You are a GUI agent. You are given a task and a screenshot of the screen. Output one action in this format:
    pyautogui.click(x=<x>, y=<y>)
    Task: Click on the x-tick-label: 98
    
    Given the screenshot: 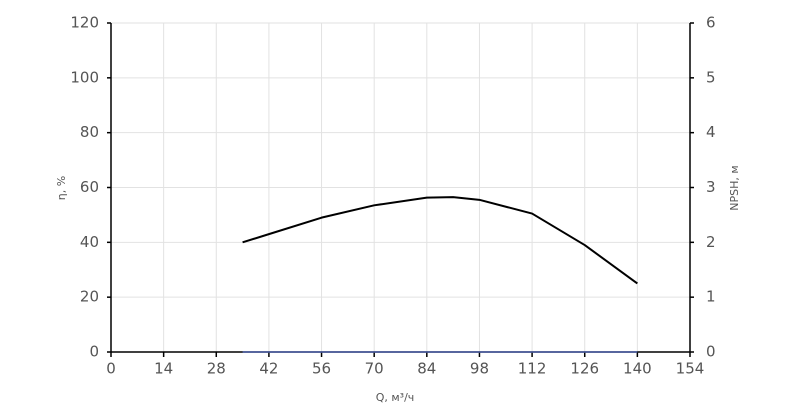 What is the action you would take?
    pyautogui.click(x=479, y=369)
    